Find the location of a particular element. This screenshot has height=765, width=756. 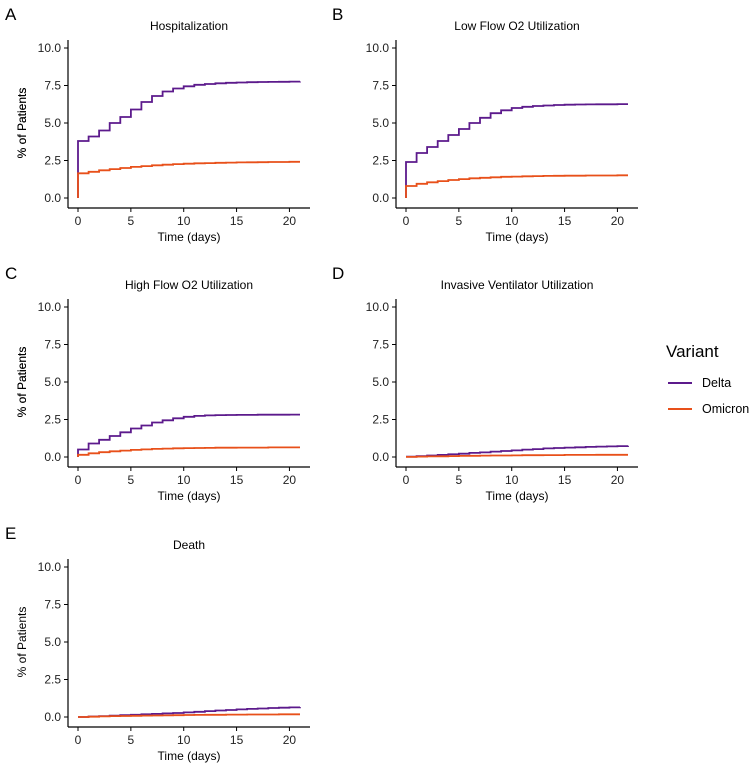

legend-title: Variant is located at coordinates (692, 351).